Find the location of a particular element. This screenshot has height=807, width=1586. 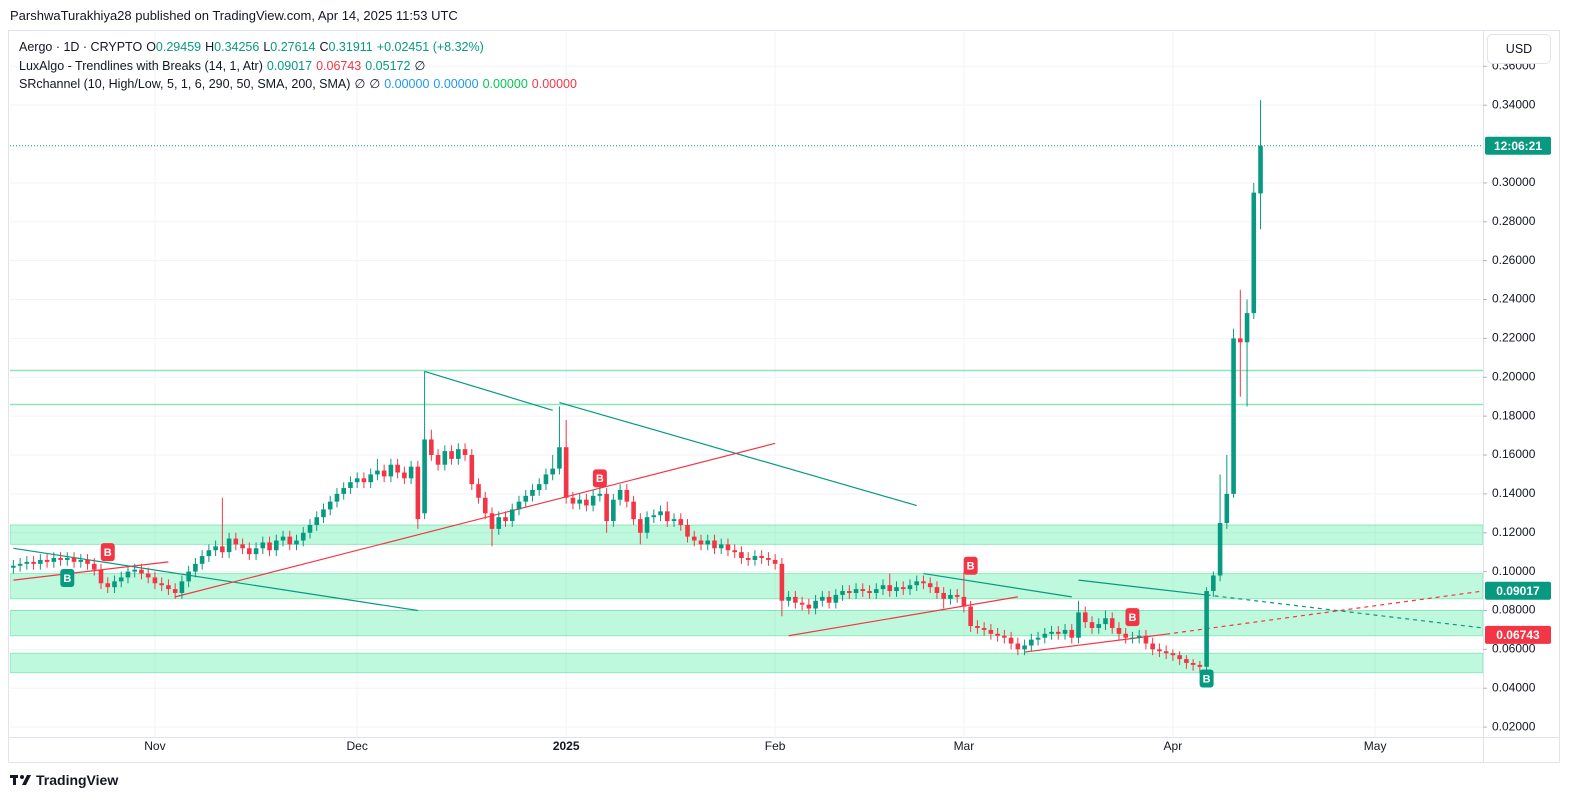

y-tick-label: 0.18000 is located at coordinates (1514, 415).